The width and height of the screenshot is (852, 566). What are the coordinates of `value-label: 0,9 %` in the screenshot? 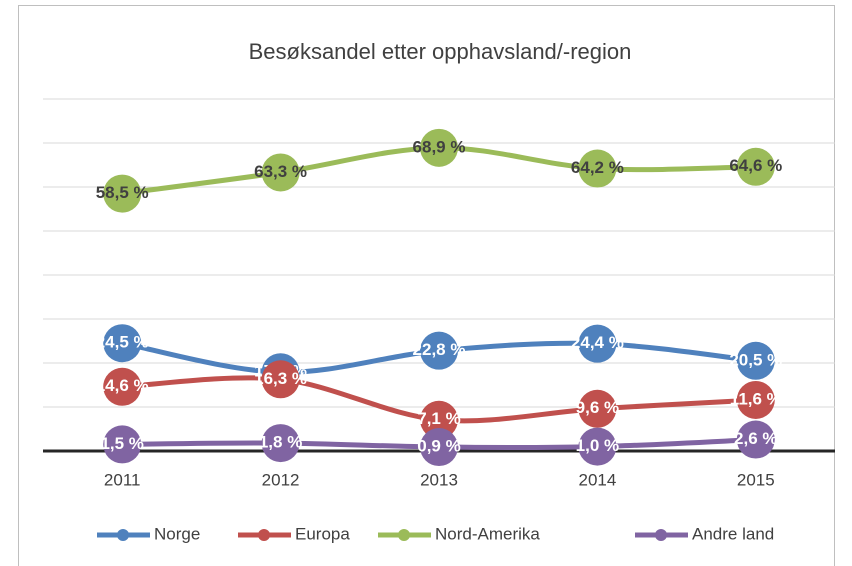 It's located at (438, 446).